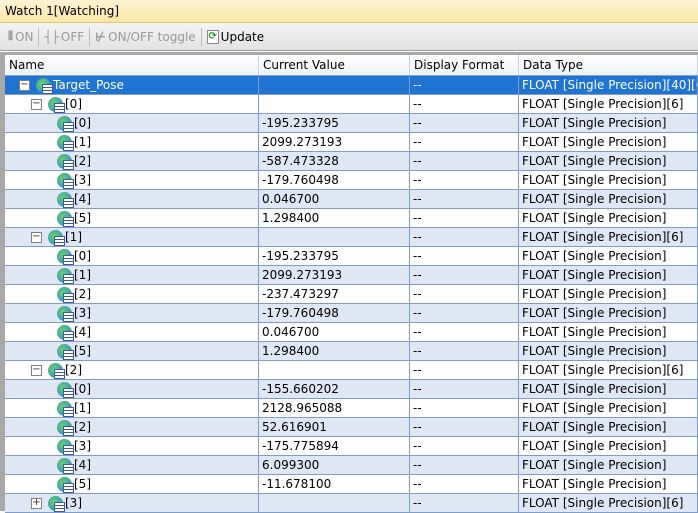  What do you see at coordinates (20, 37) in the screenshot?
I see `on-button: ⫴ ON` at bounding box center [20, 37].